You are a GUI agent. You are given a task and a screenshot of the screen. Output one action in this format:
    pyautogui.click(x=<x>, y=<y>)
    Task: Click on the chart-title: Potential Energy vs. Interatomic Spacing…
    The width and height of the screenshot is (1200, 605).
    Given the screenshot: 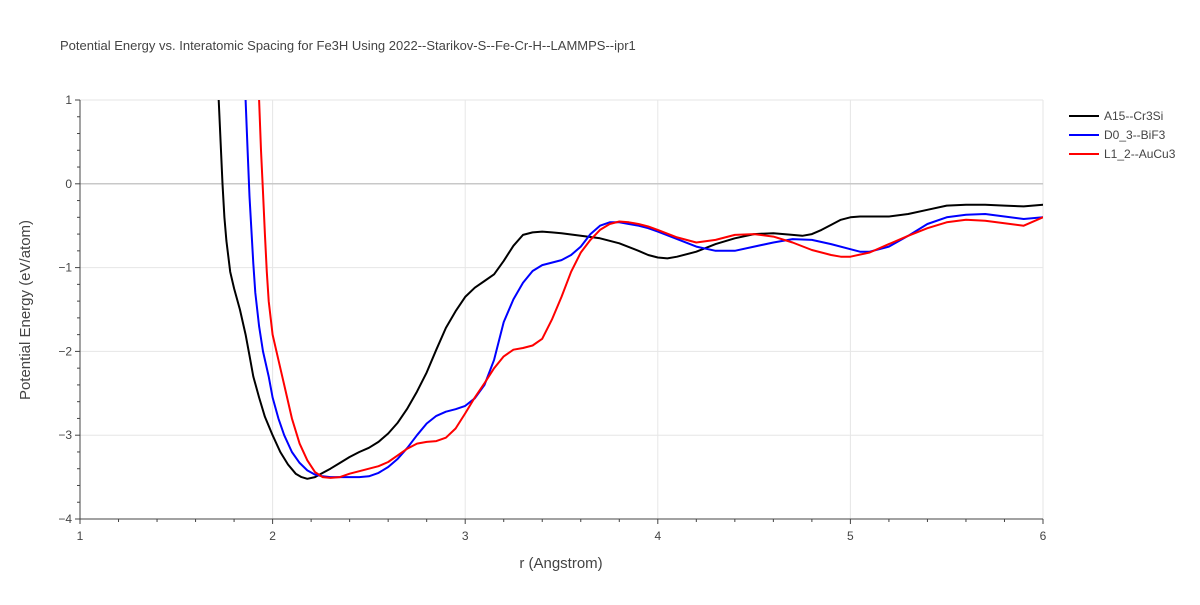 What is the action you would take?
    pyautogui.click(x=348, y=45)
    